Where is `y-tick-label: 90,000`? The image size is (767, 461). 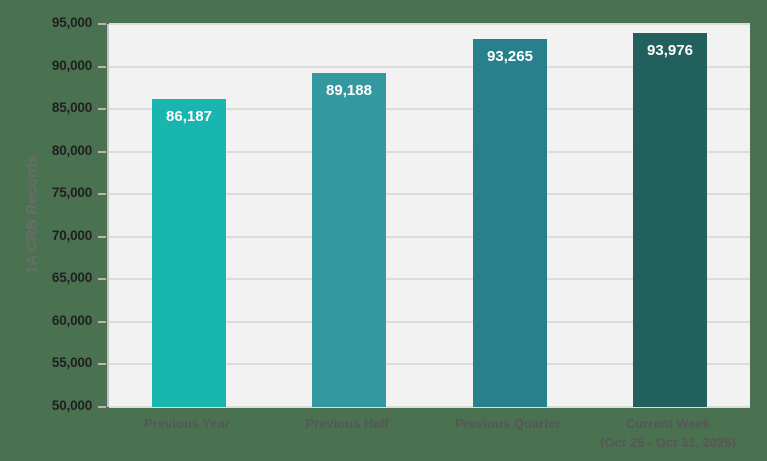
y-tick-label: 90,000 is located at coordinates (71, 65).